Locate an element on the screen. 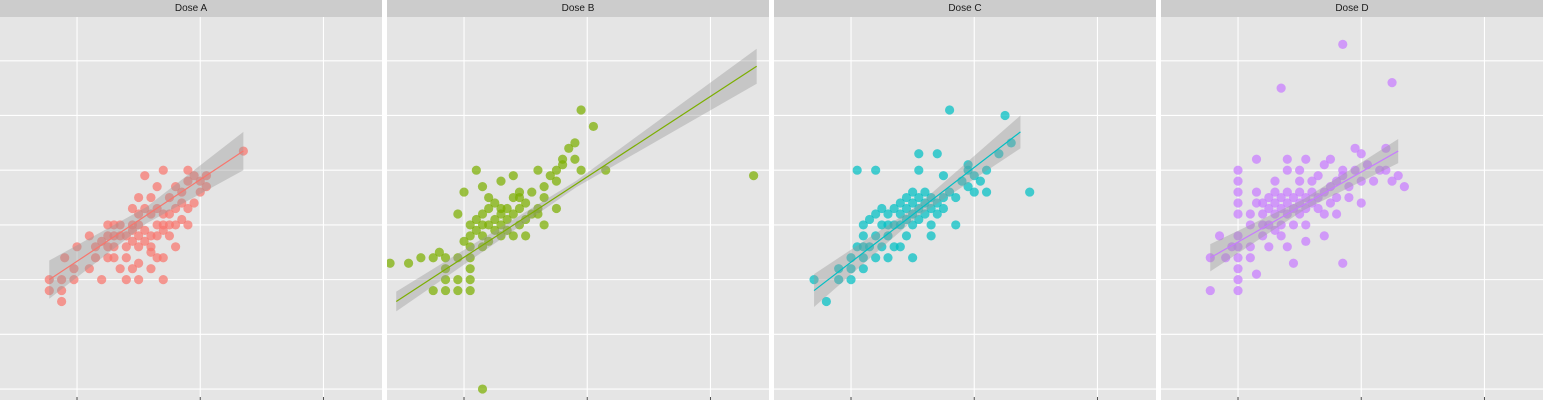 This screenshot has width=1544, height=400. facet-strip-label: Dose C is located at coordinates (965, 8).